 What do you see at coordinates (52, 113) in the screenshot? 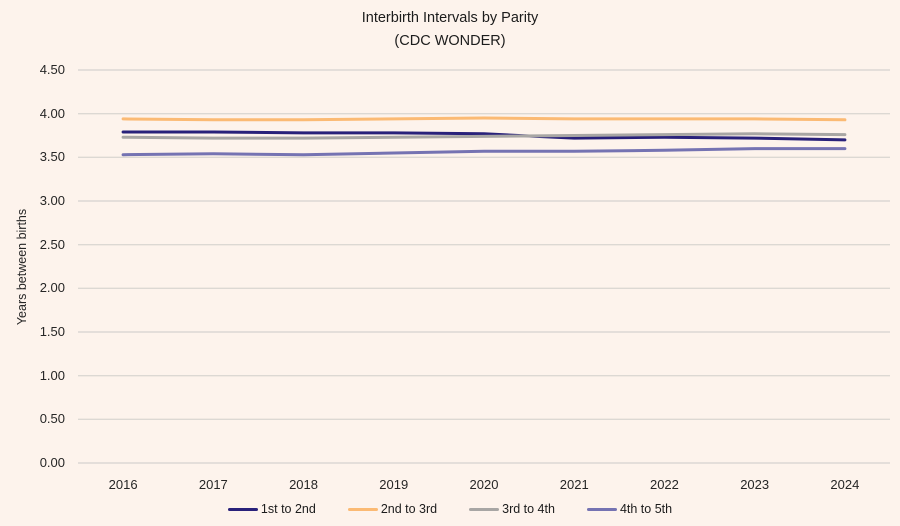
I see `y-tick-label: 4.00` at bounding box center [52, 113].